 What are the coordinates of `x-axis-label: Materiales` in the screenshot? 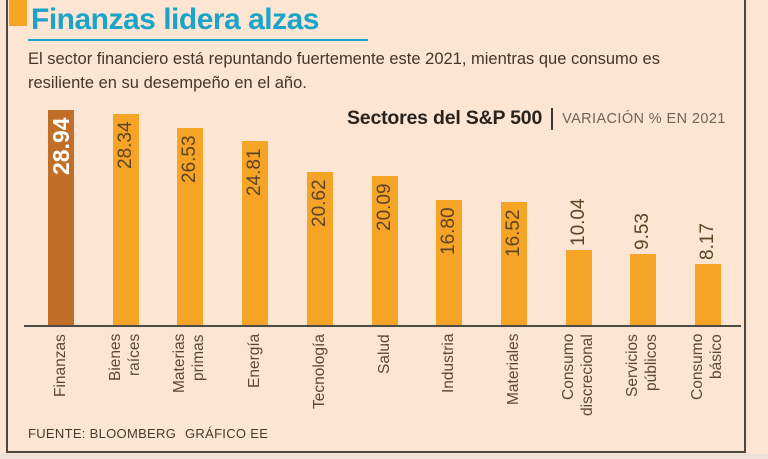 It's located at (514, 370).